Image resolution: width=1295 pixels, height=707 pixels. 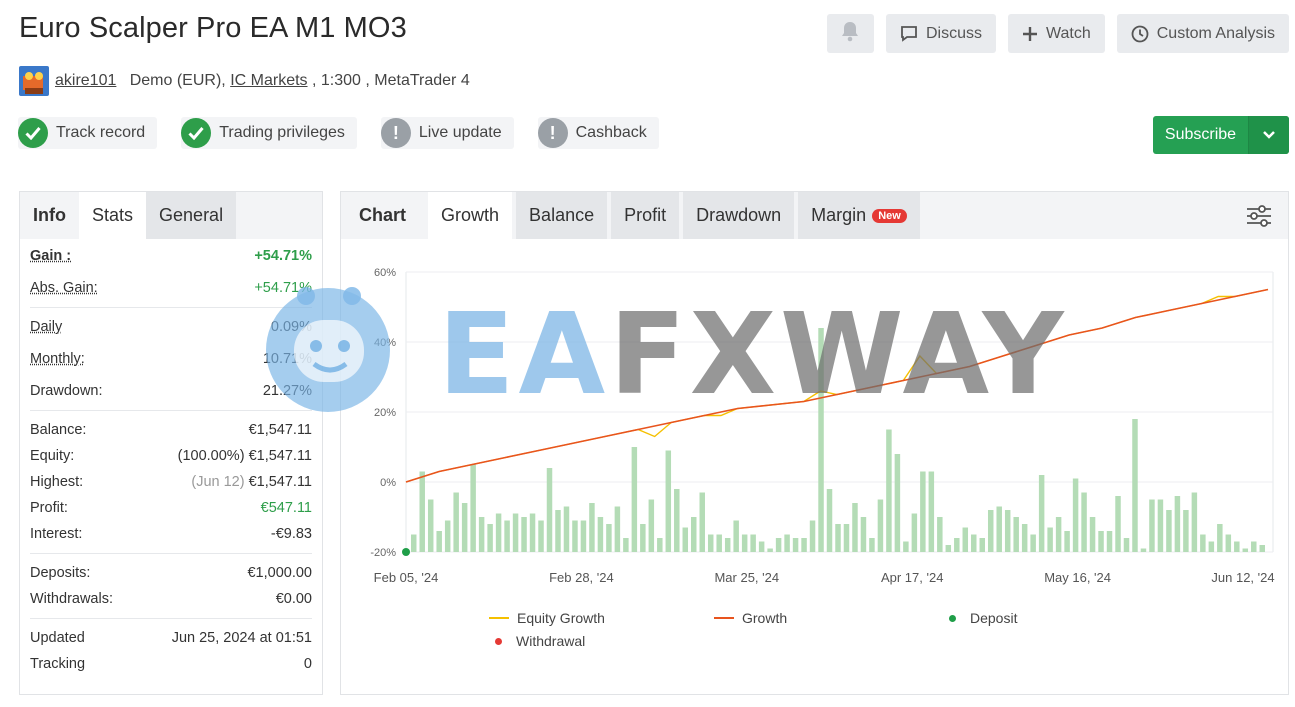 I want to click on subscribe-label: Subscribe, so click(x=1201, y=135).